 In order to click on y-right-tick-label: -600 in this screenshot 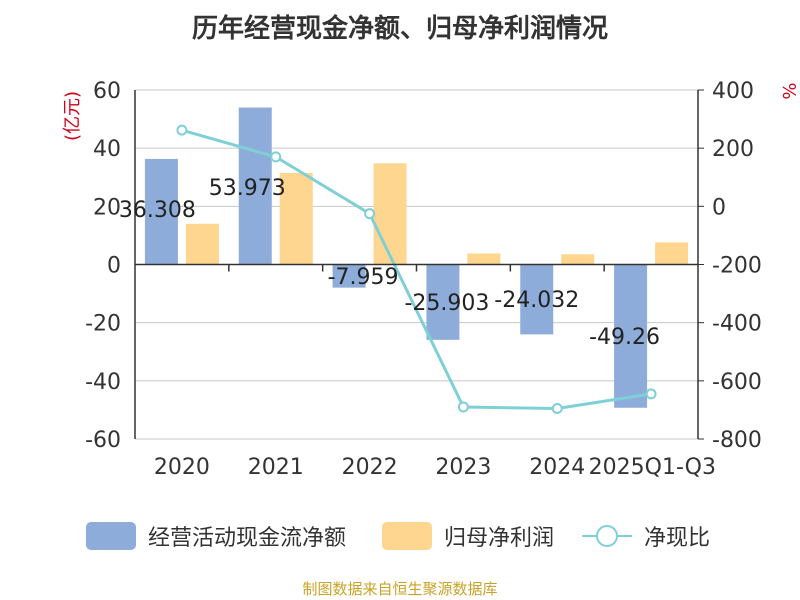, I will do `click(737, 382)`.